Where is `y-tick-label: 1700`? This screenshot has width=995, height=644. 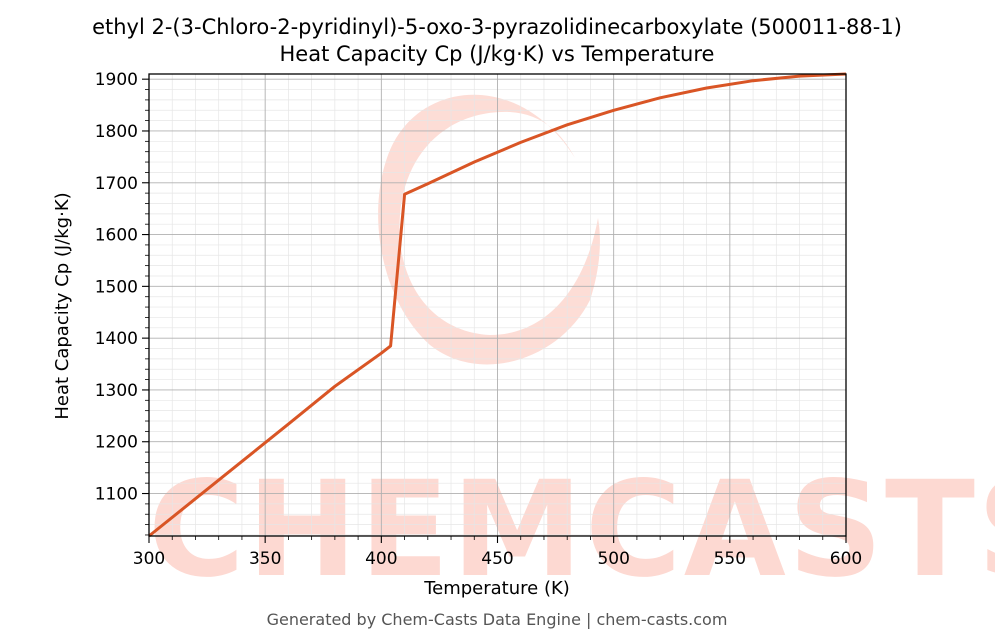
y-tick-label: 1700 is located at coordinates (116, 184).